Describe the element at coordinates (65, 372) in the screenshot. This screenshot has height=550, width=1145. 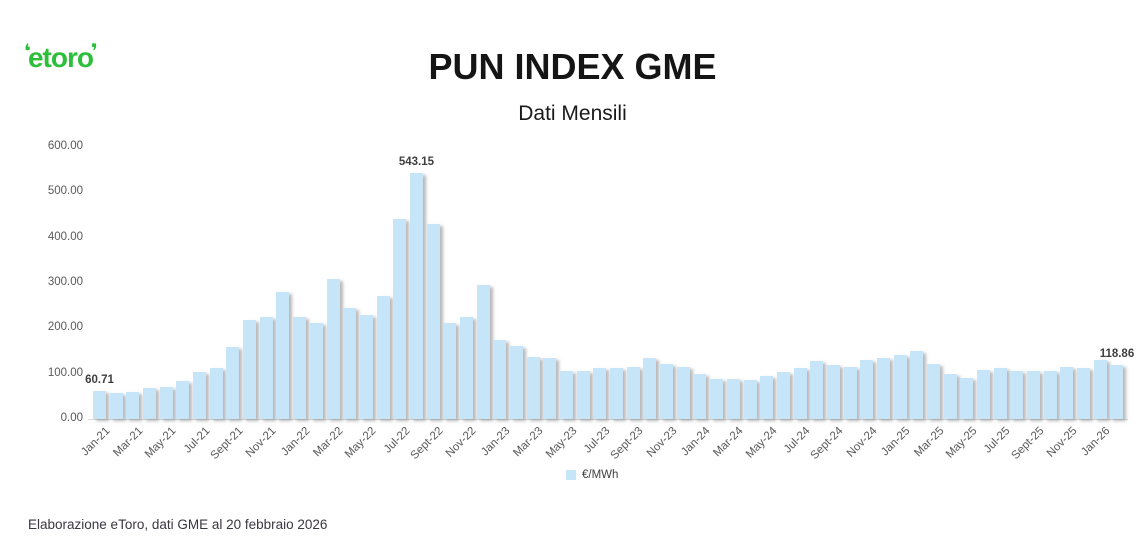
I see `y-axis-tick-label: 100.00` at that location.